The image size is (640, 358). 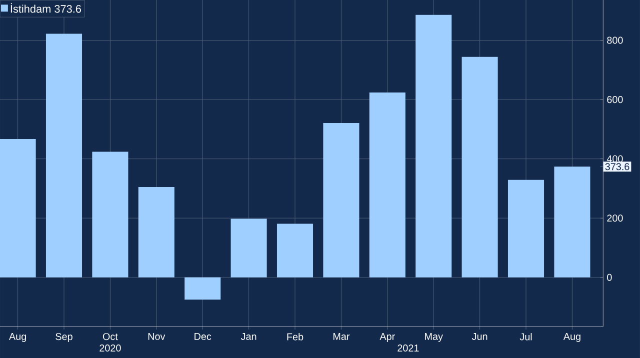 I want to click on x-tick-label: May, so click(x=434, y=337).